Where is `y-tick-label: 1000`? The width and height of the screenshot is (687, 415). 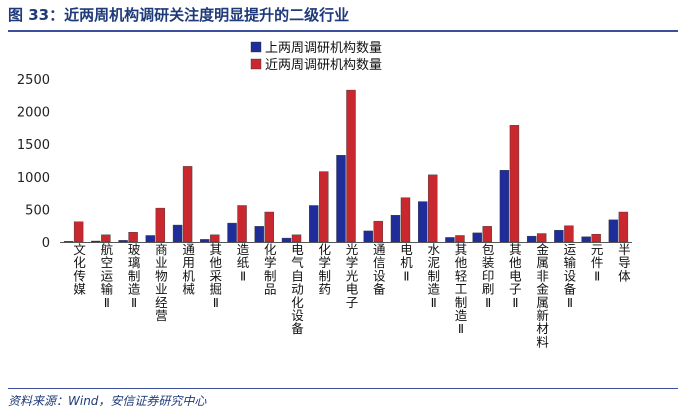 y-tick-label: 1000 is located at coordinates (33, 178).